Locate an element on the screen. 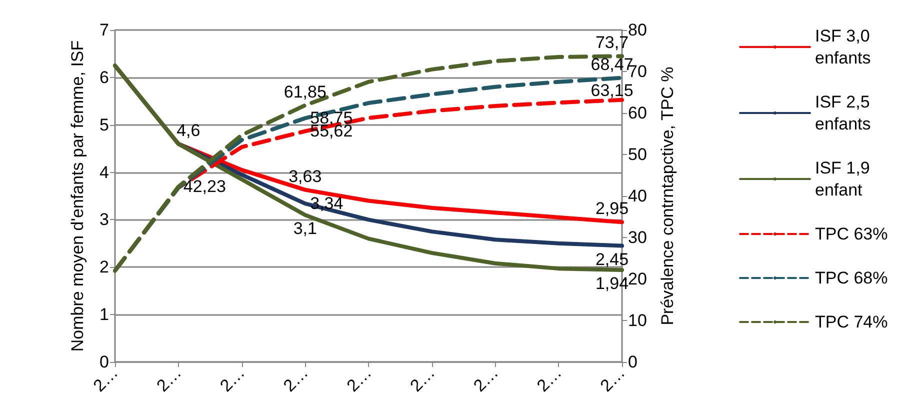 The image size is (912, 420). y-tick-label: 2 is located at coordinates (104, 267).